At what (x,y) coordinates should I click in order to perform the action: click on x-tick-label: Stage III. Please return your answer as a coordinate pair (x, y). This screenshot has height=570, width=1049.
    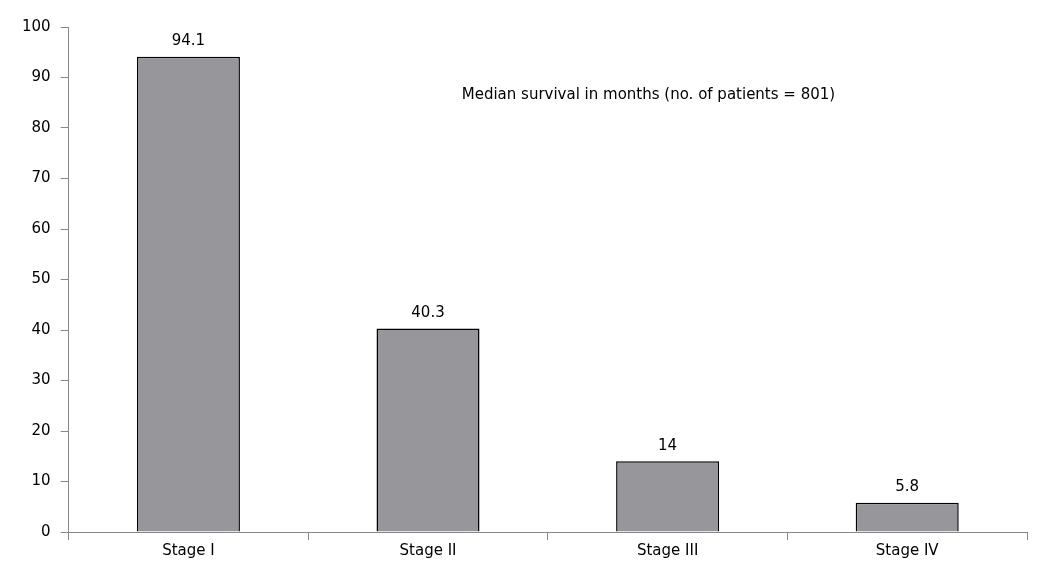
    Looking at the image, I should click on (667, 549).